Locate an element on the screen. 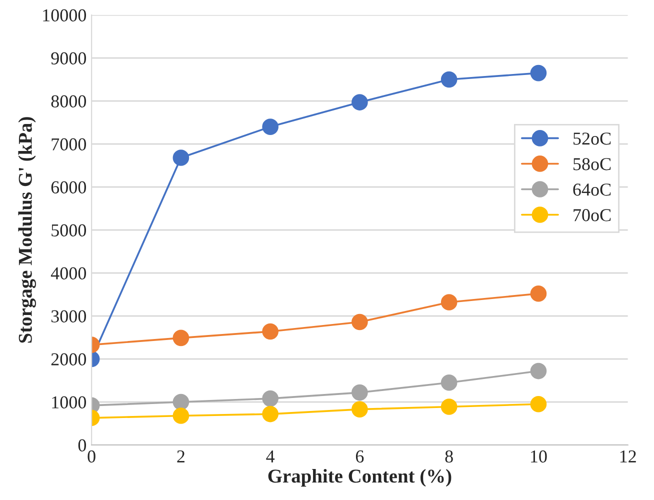 The width and height of the screenshot is (654, 500). y-tick-label: 2000 is located at coordinates (68, 359).